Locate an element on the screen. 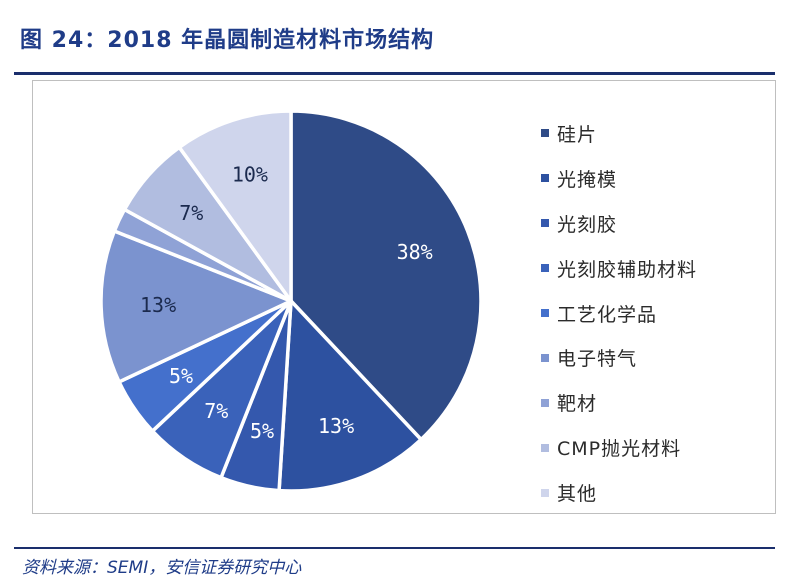 This screenshot has height=581, width=789. legend-label: 靶材 is located at coordinates (577, 404).